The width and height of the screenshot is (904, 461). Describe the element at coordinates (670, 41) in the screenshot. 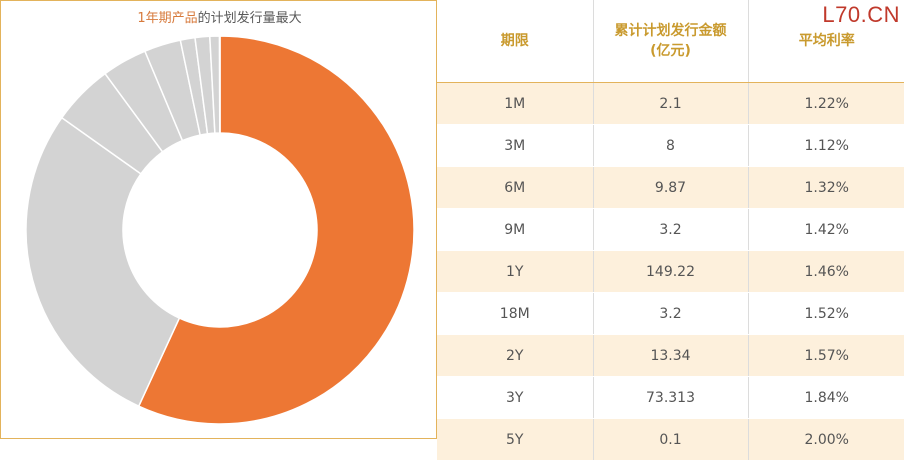

I see `header-amount: 累计计划发行金额 (亿元)` at that location.